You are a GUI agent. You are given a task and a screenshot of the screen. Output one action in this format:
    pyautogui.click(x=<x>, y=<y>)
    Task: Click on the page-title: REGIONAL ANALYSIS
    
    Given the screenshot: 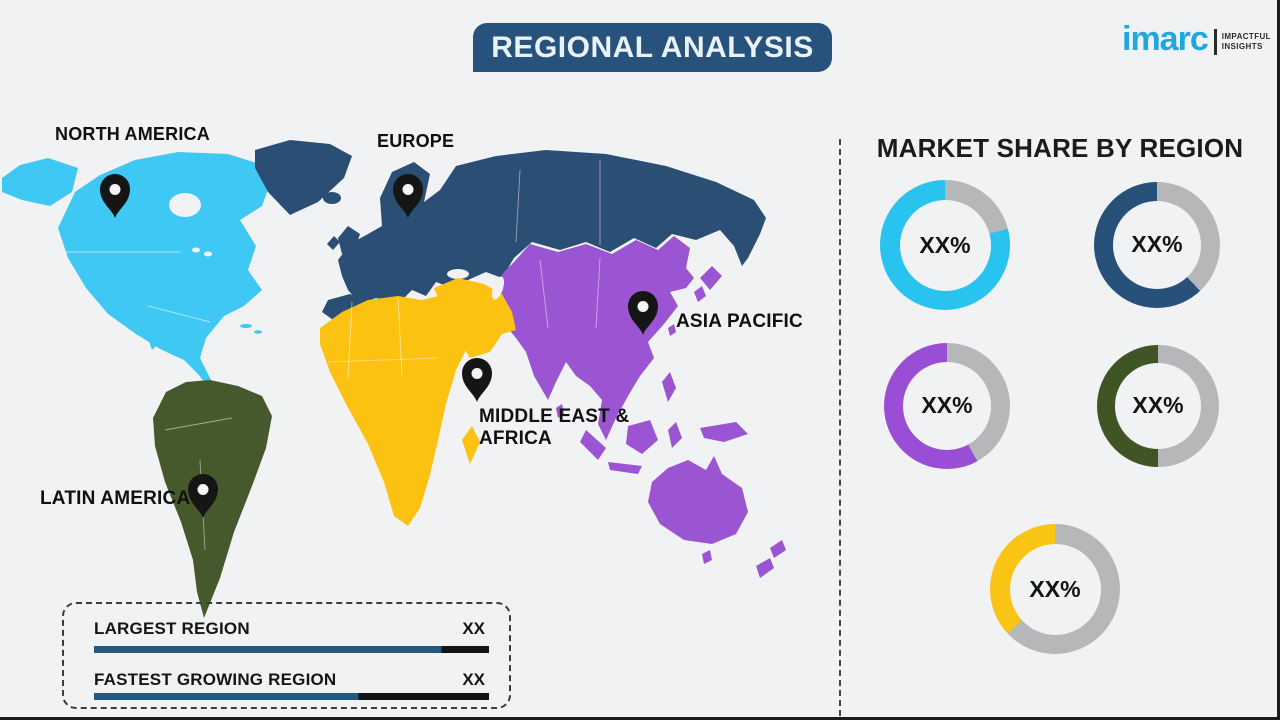 What is the action you would take?
    pyautogui.click(x=652, y=47)
    